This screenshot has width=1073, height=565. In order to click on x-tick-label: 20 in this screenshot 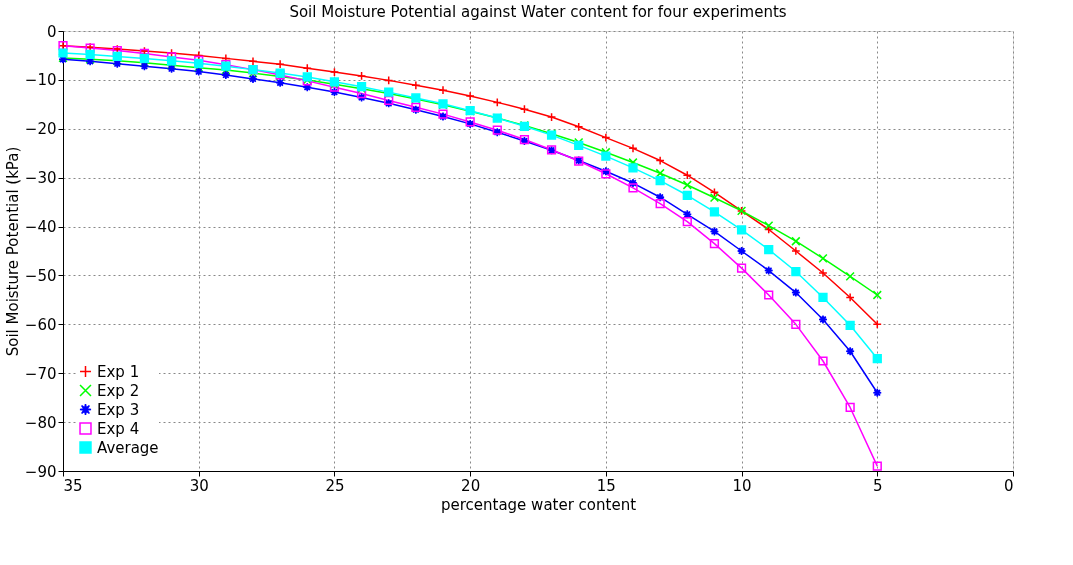, I will do `click(471, 485)`.